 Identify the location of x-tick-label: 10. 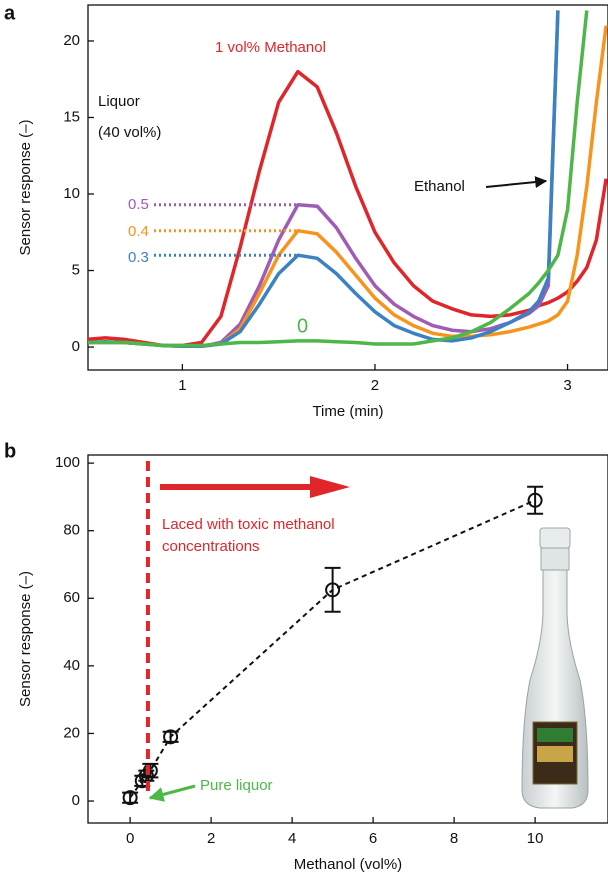
(535, 838).